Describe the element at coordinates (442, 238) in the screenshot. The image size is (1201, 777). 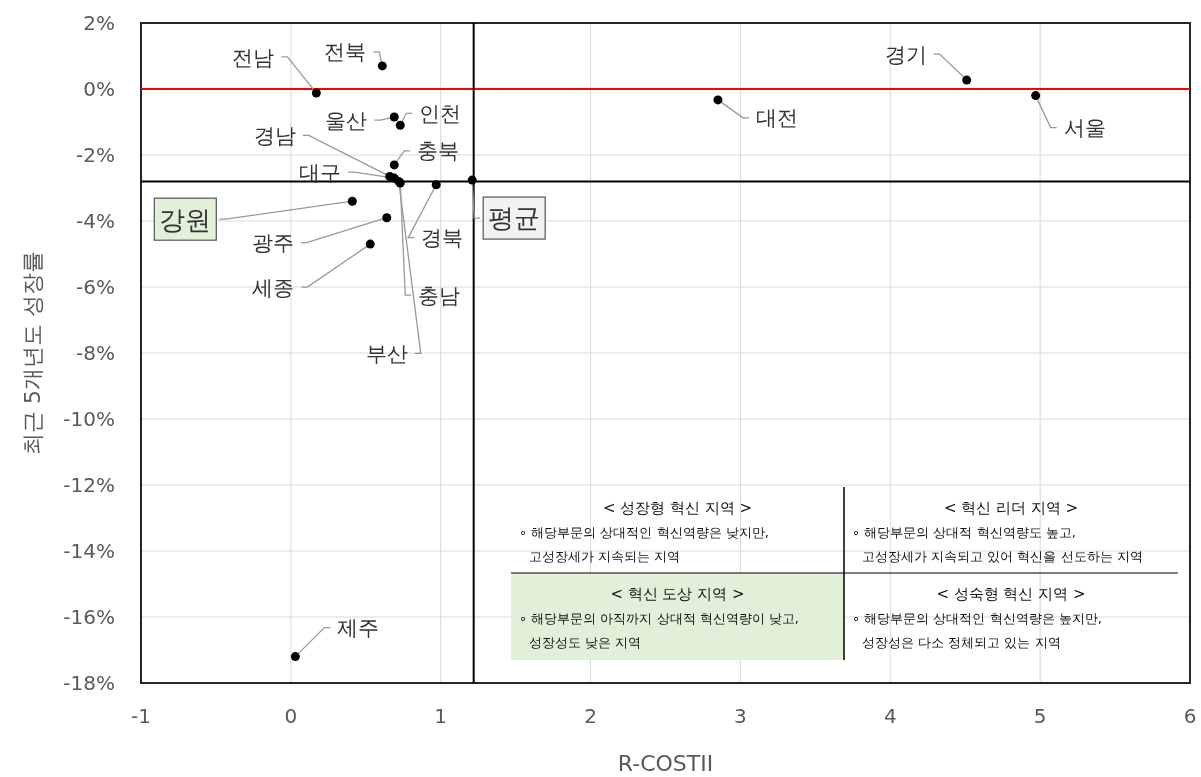
I see `annotation: 경북` at that location.